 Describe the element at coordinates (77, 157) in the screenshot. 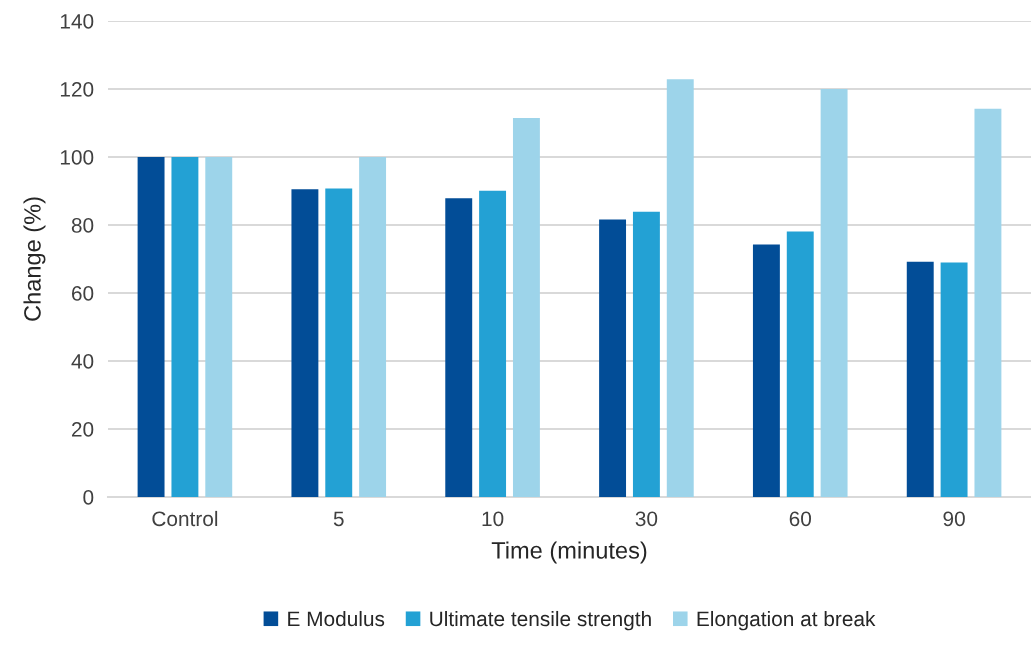

I see `y-tick-label: 100` at that location.